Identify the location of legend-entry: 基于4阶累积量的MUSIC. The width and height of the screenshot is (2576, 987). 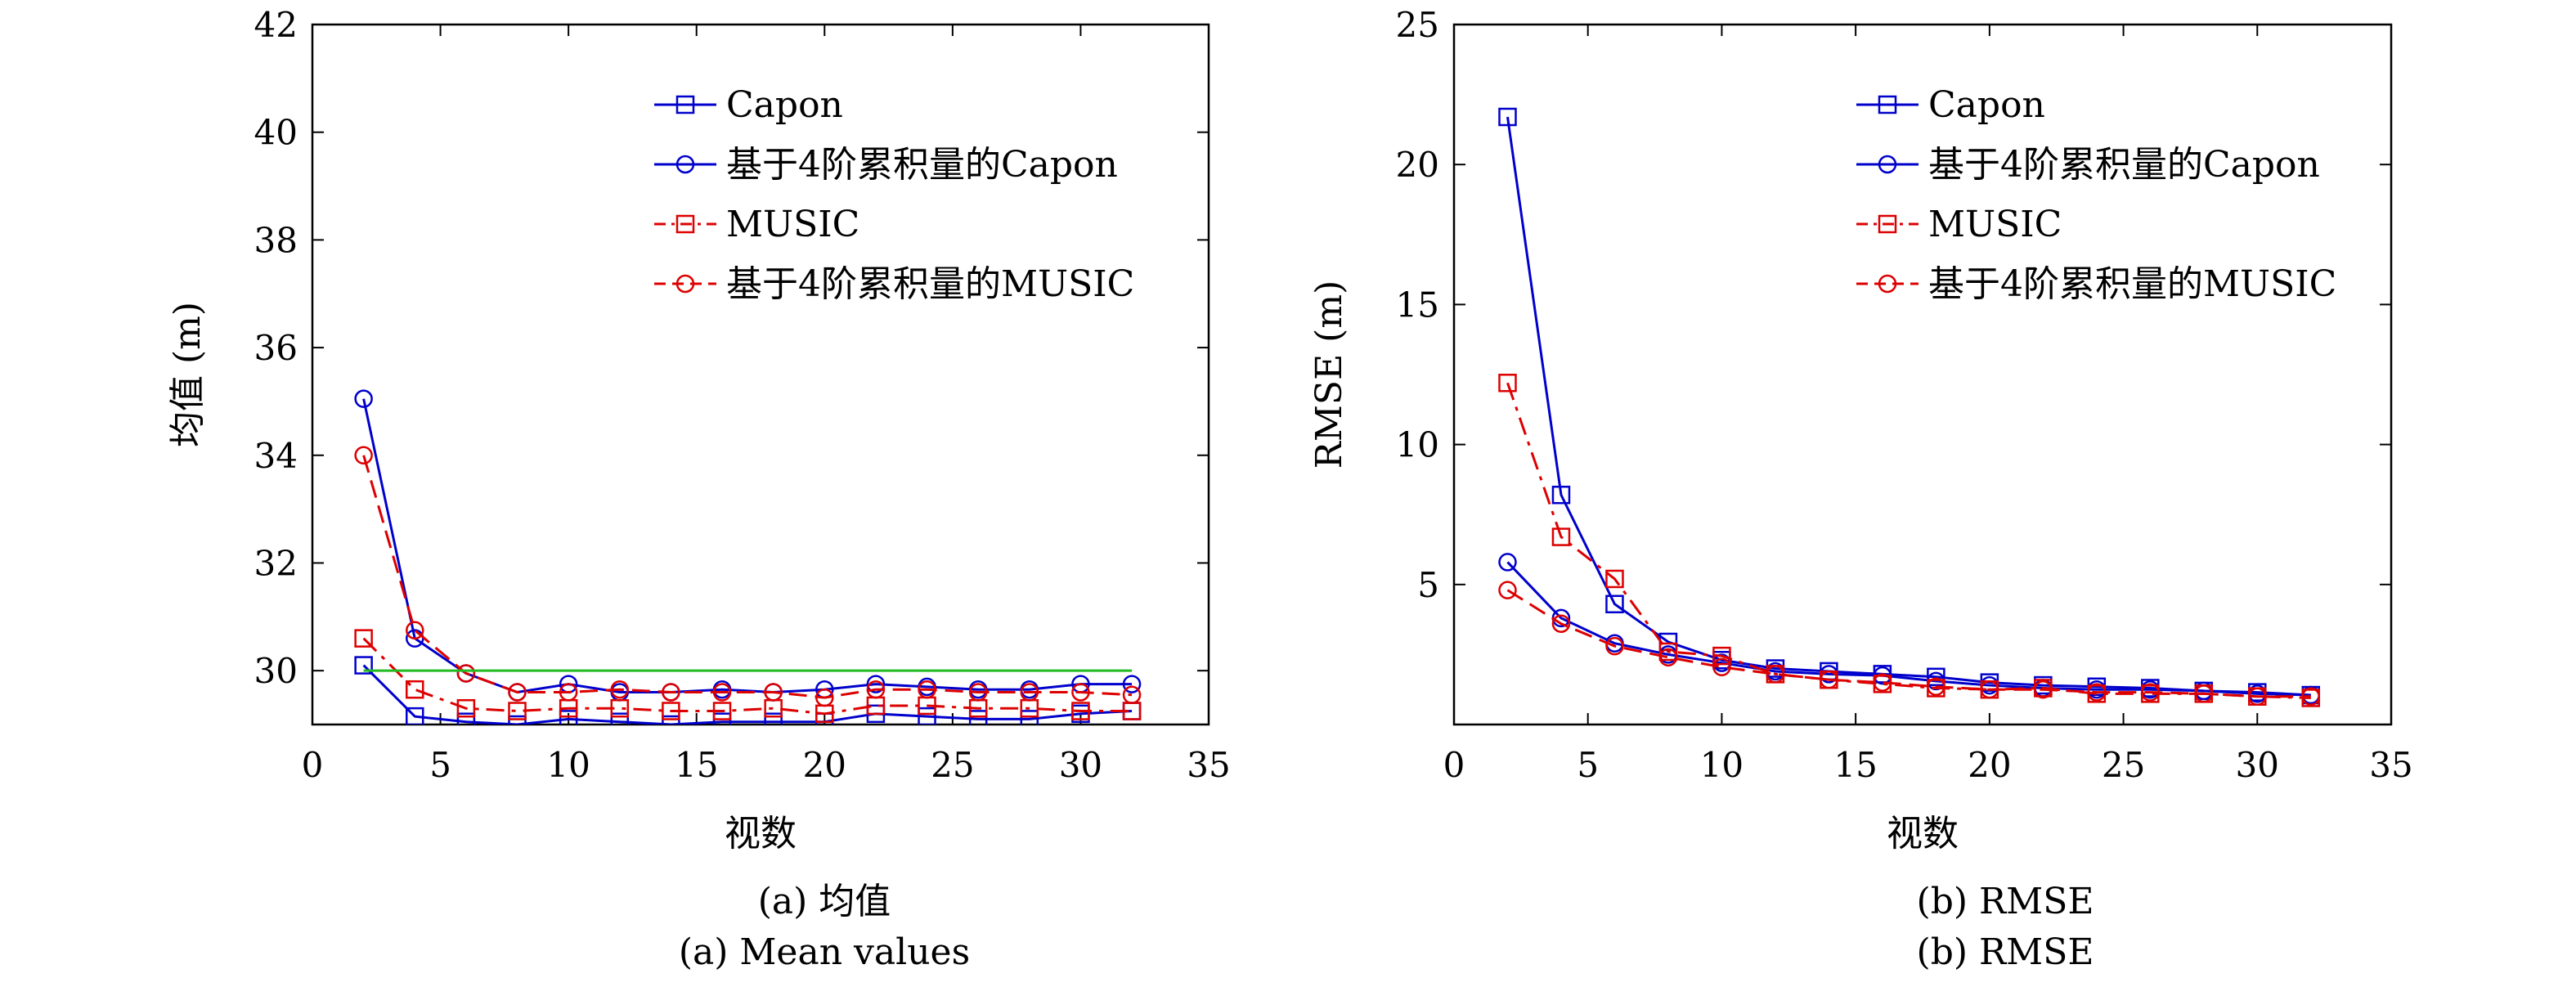
(2096, 284).